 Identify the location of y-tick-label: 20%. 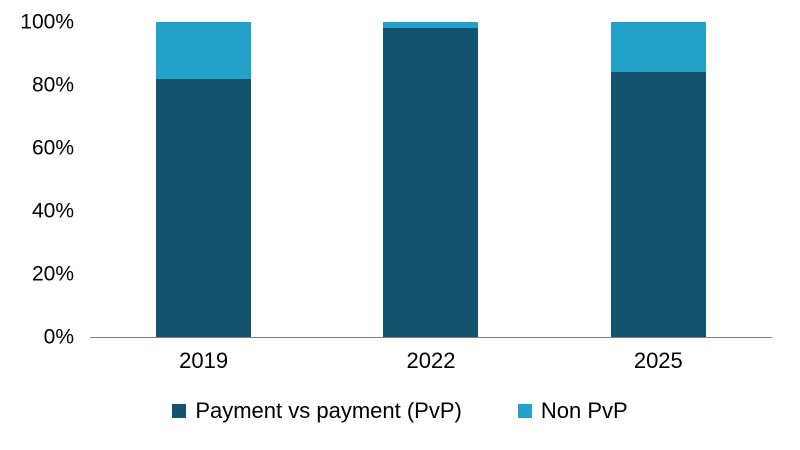
(52, 274).